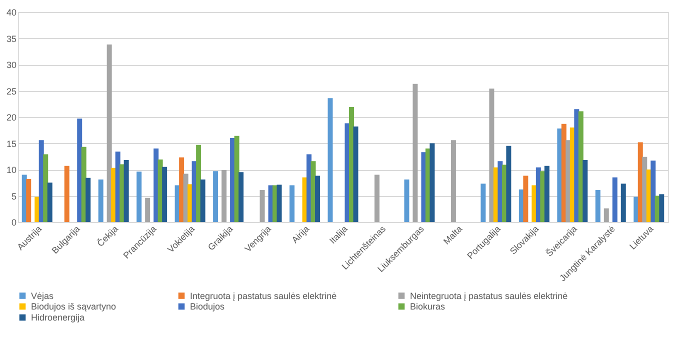  What do you see at coordinates (13, 196) in the screenshot?
I see `y-tick-label: 5` at bounding box center [13, 196].